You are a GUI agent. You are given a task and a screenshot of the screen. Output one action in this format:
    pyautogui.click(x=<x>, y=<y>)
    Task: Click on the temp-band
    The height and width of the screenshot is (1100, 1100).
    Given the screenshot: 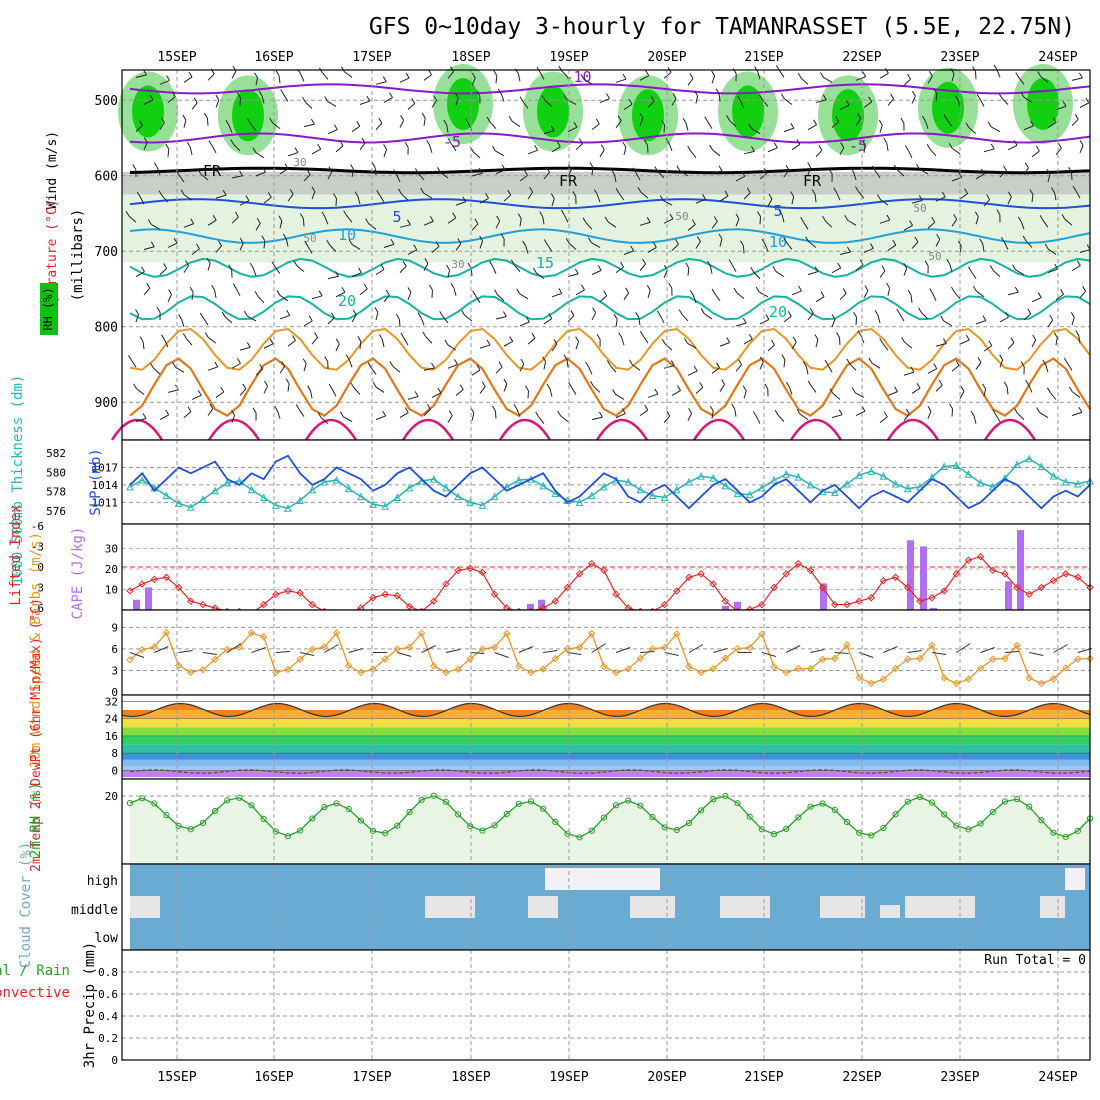 What is the action you would take?
    pyautogui.click(x=606, y=710)
    